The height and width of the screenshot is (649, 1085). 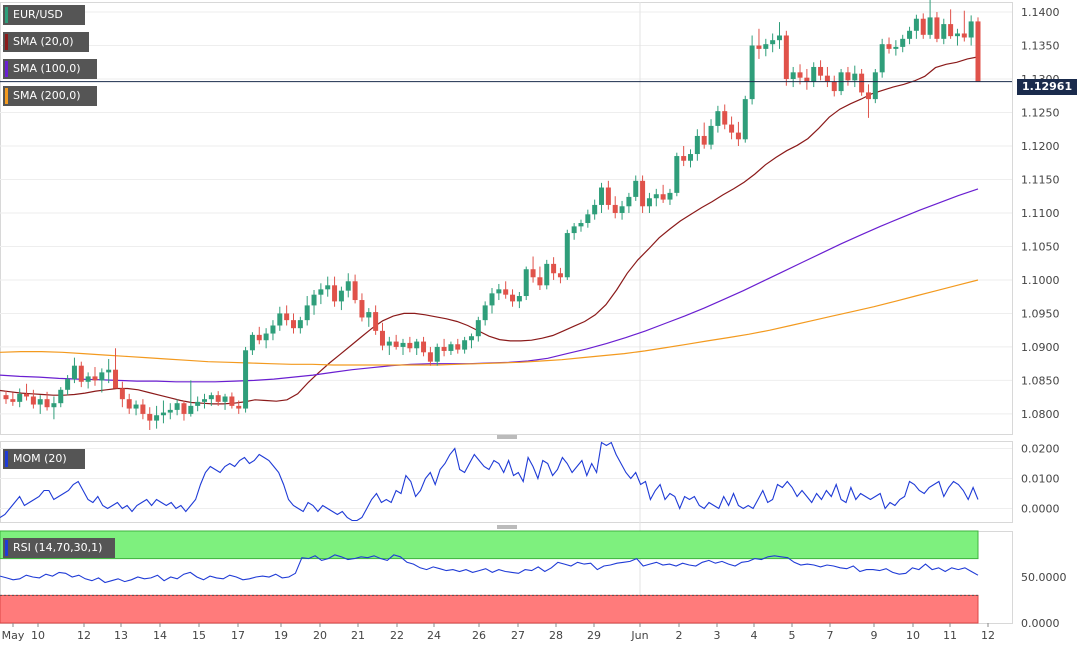 I want to click on x-tick-label: 5, so click(x=792, y=635).